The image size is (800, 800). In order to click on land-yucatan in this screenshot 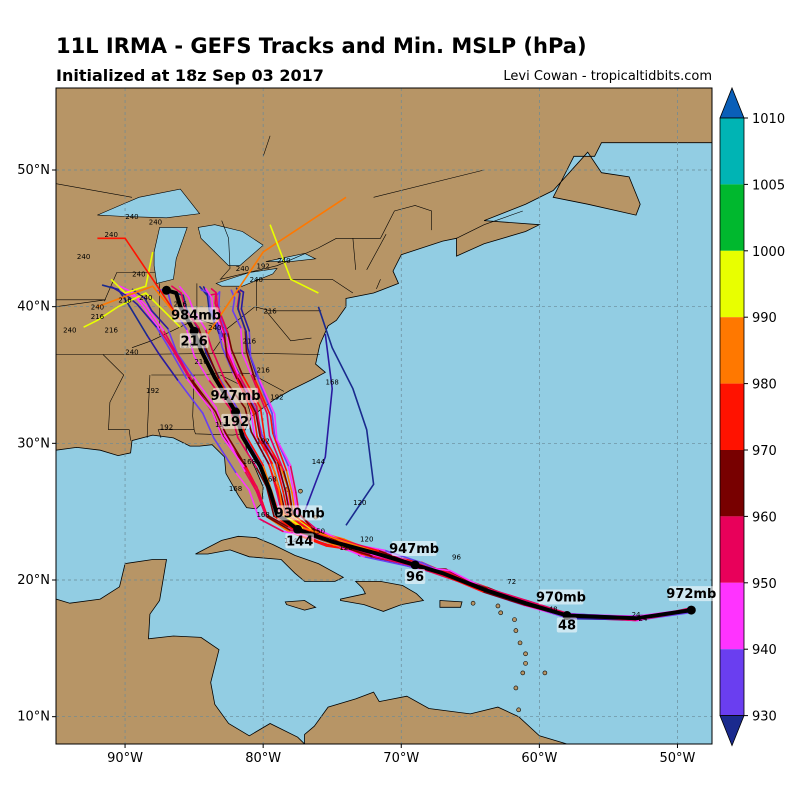, I will do `click(181, 651)`.